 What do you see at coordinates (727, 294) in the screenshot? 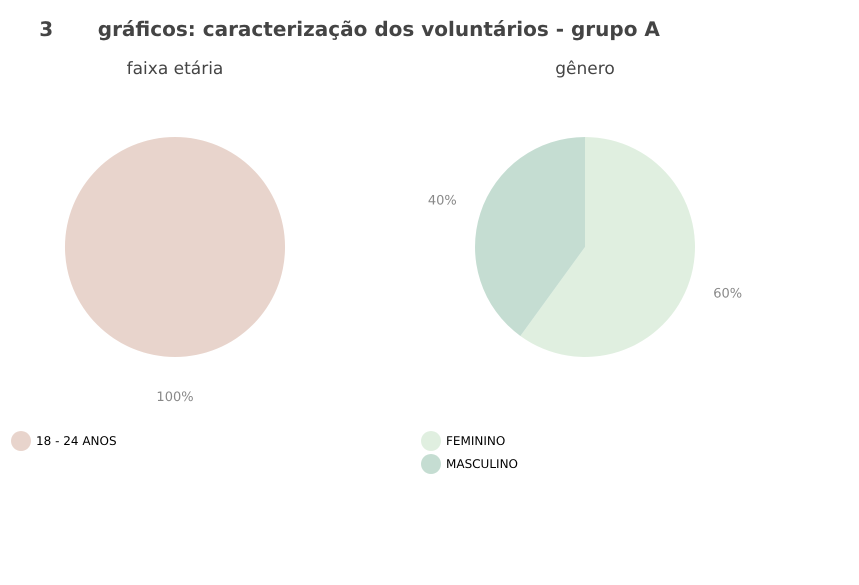
I see `data-label: 60%` at bounding box center [727, 294].